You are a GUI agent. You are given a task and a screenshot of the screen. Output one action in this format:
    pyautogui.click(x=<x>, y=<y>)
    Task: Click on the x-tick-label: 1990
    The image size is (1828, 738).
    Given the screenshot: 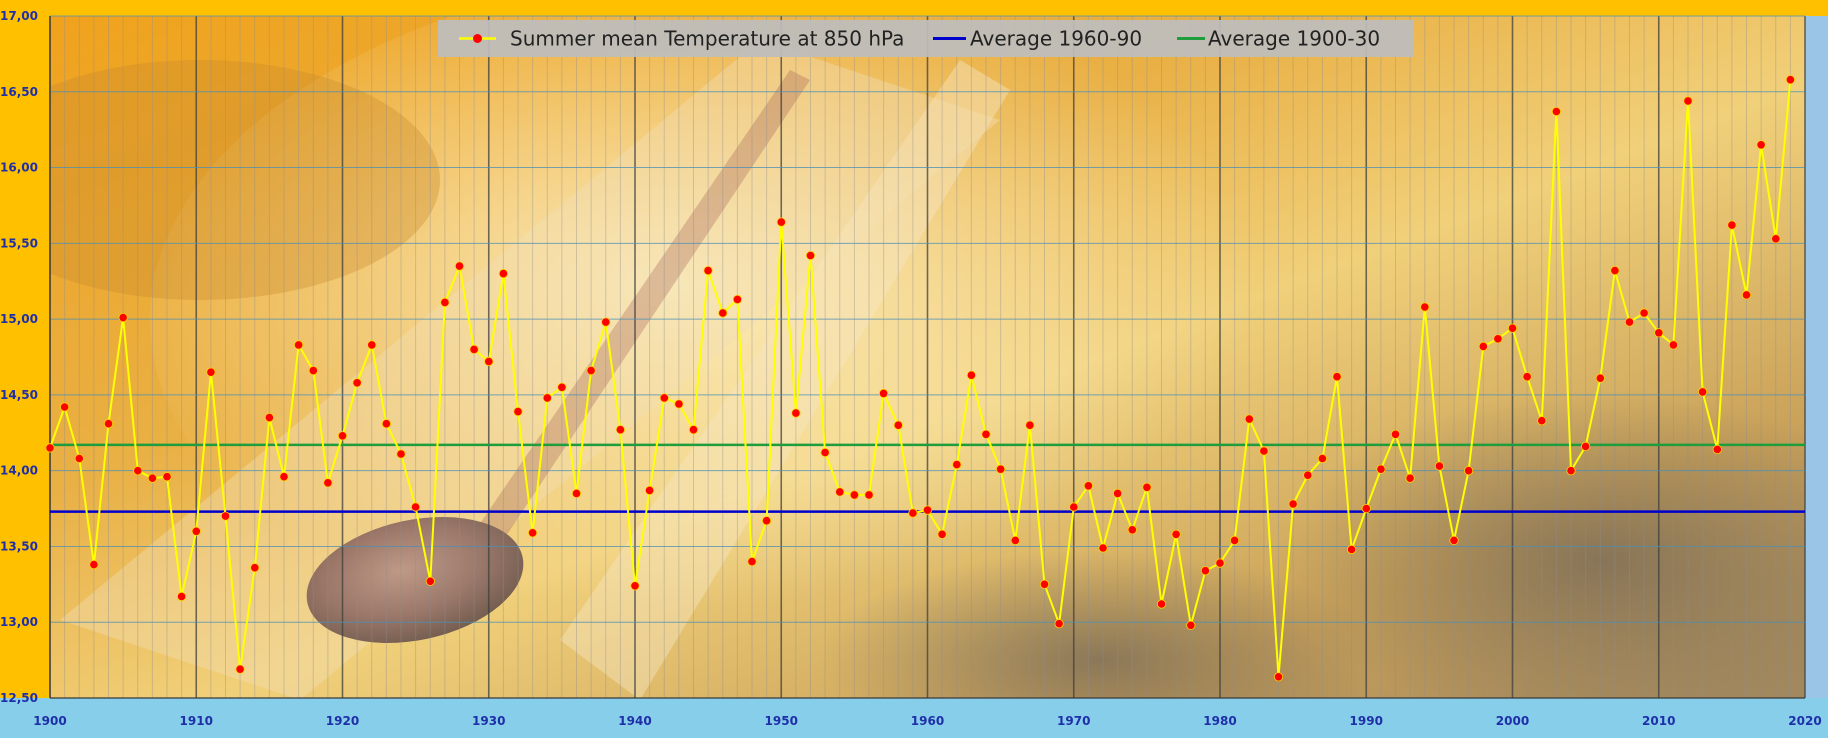 What is the action you would take?
    pyautogui.click(x=1366, y=721)
    